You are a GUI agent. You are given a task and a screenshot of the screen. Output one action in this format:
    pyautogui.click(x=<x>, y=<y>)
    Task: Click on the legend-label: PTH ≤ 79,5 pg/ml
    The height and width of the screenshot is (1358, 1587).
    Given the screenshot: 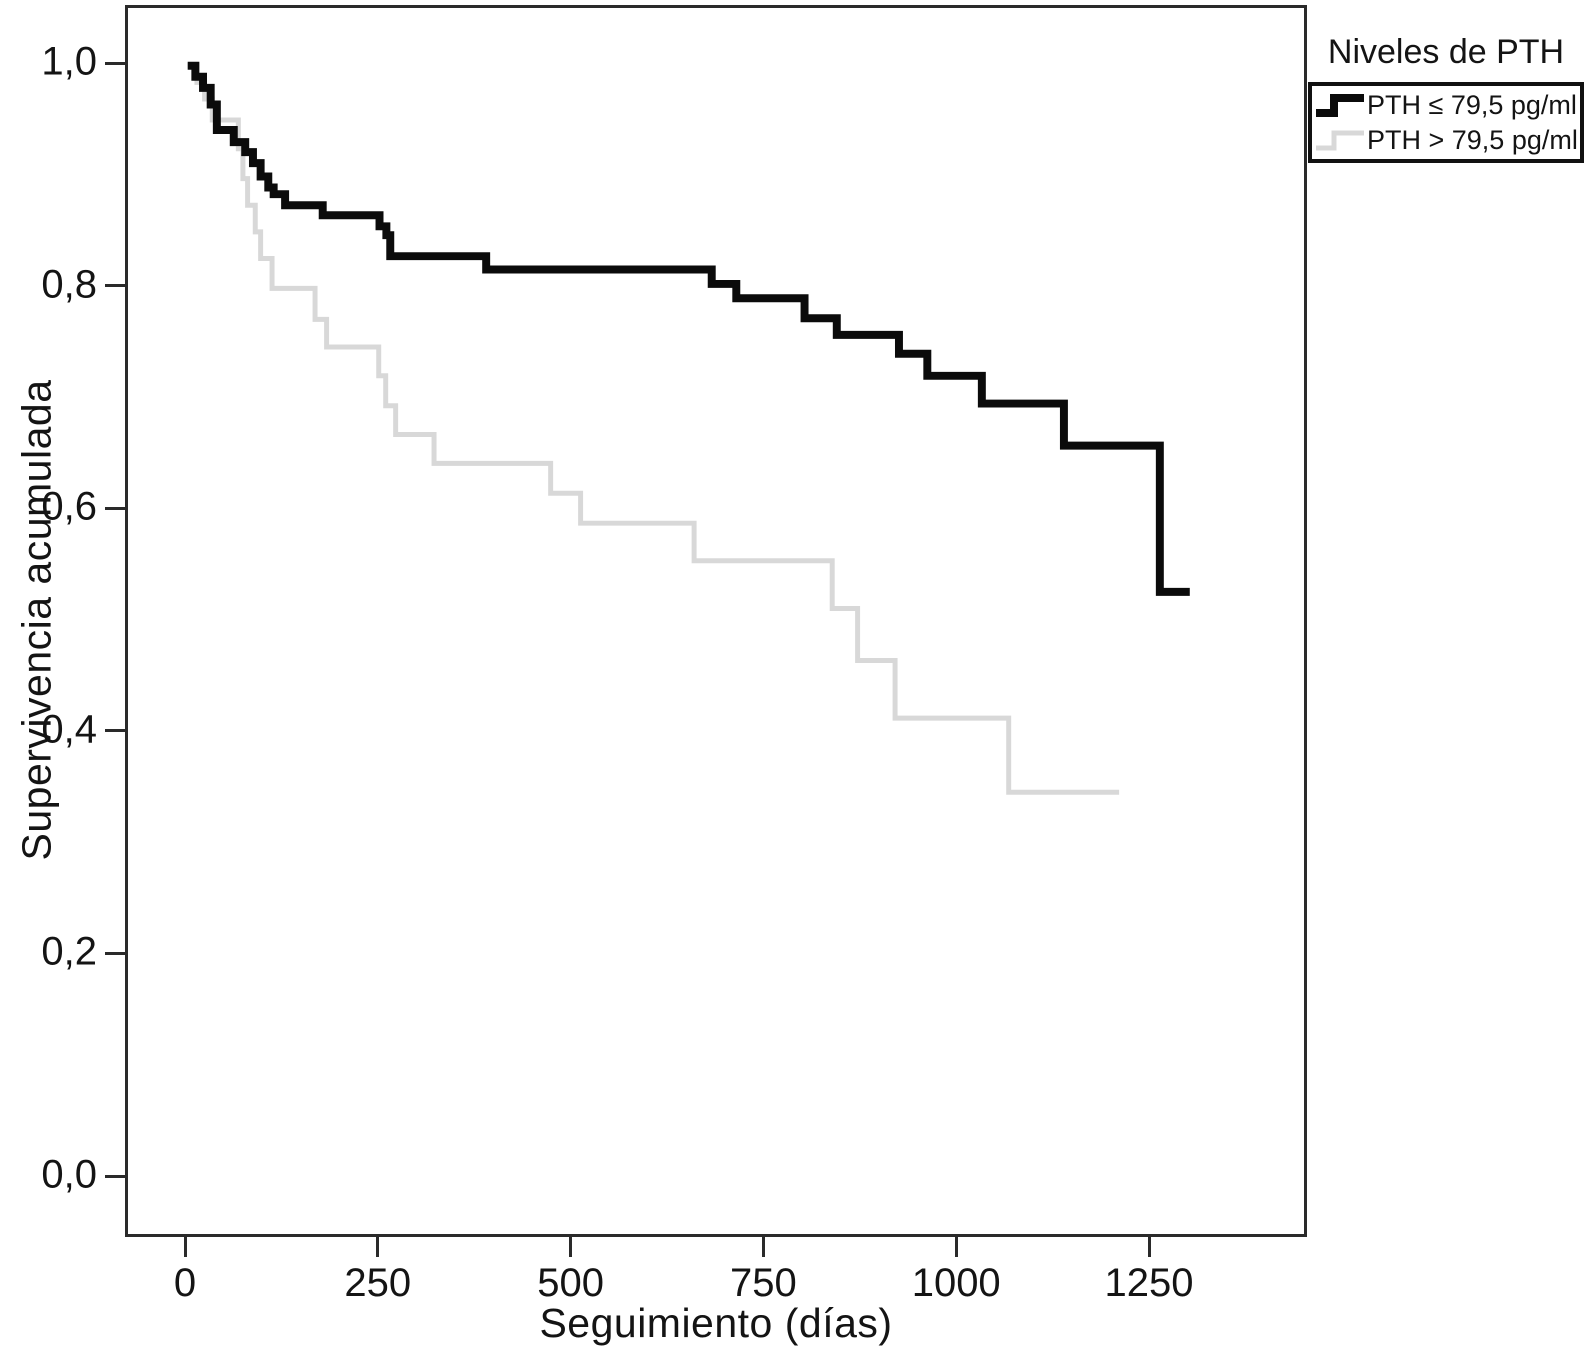 What is the action you would take?
    pyautogui.click(x=1472, y=104)
    